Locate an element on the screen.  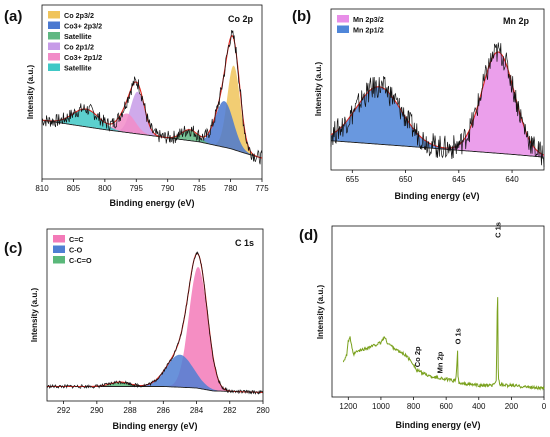
panel-c-xlabel: Binding energy (eV) is located at coordinates (154, 426).